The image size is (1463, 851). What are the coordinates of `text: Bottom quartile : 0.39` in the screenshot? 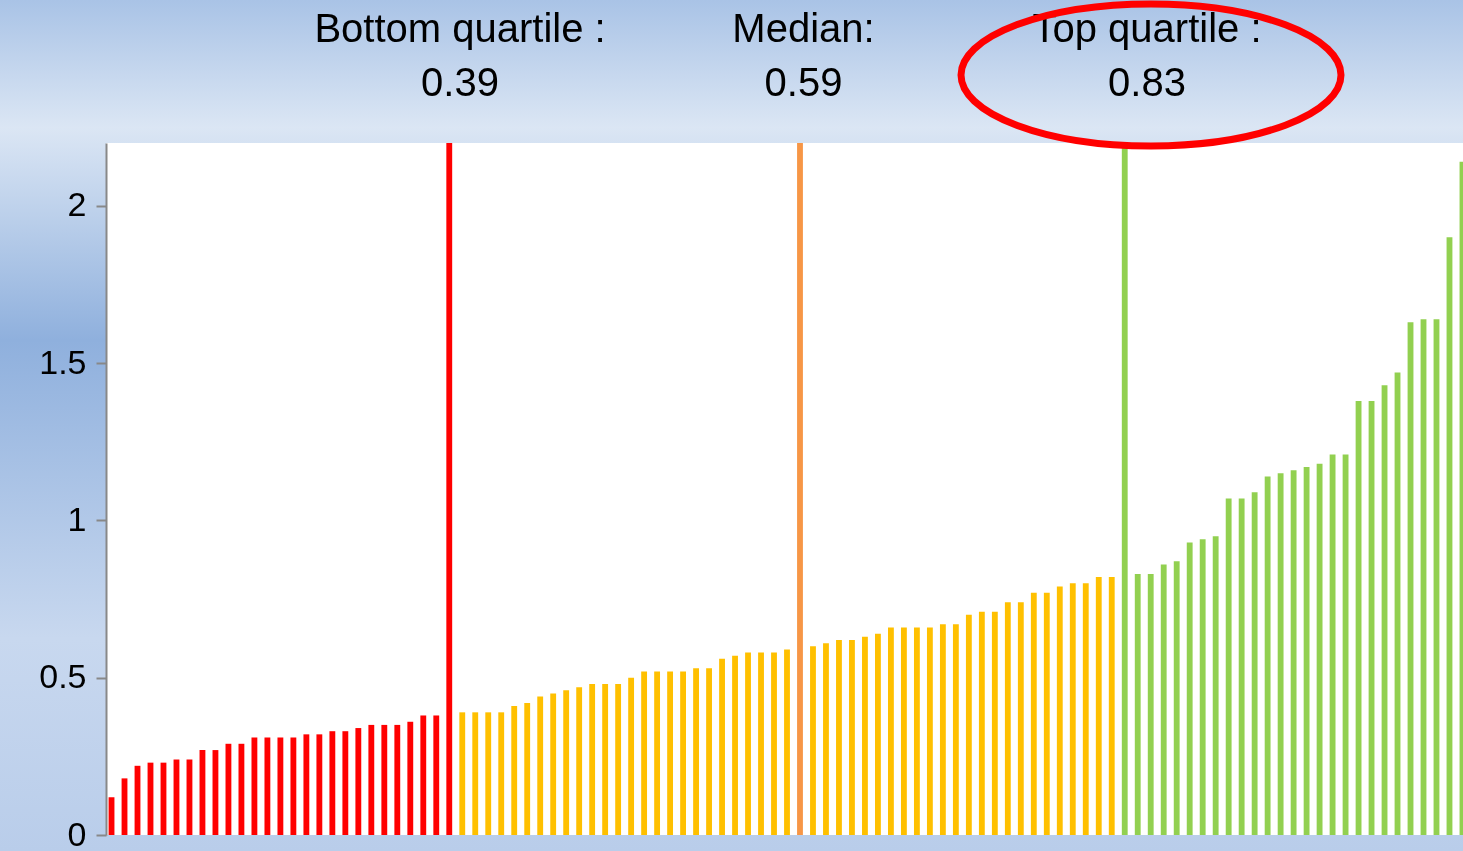 It's located at (460, 55).